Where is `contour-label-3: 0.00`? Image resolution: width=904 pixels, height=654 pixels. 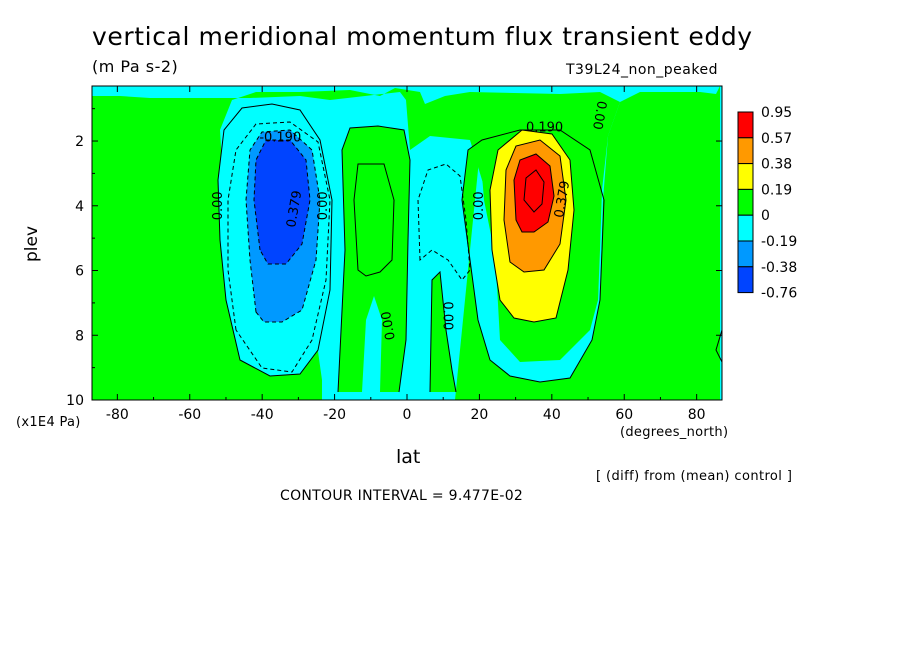 contour-label-3: 0.00 is located at coordinates (323, 205).